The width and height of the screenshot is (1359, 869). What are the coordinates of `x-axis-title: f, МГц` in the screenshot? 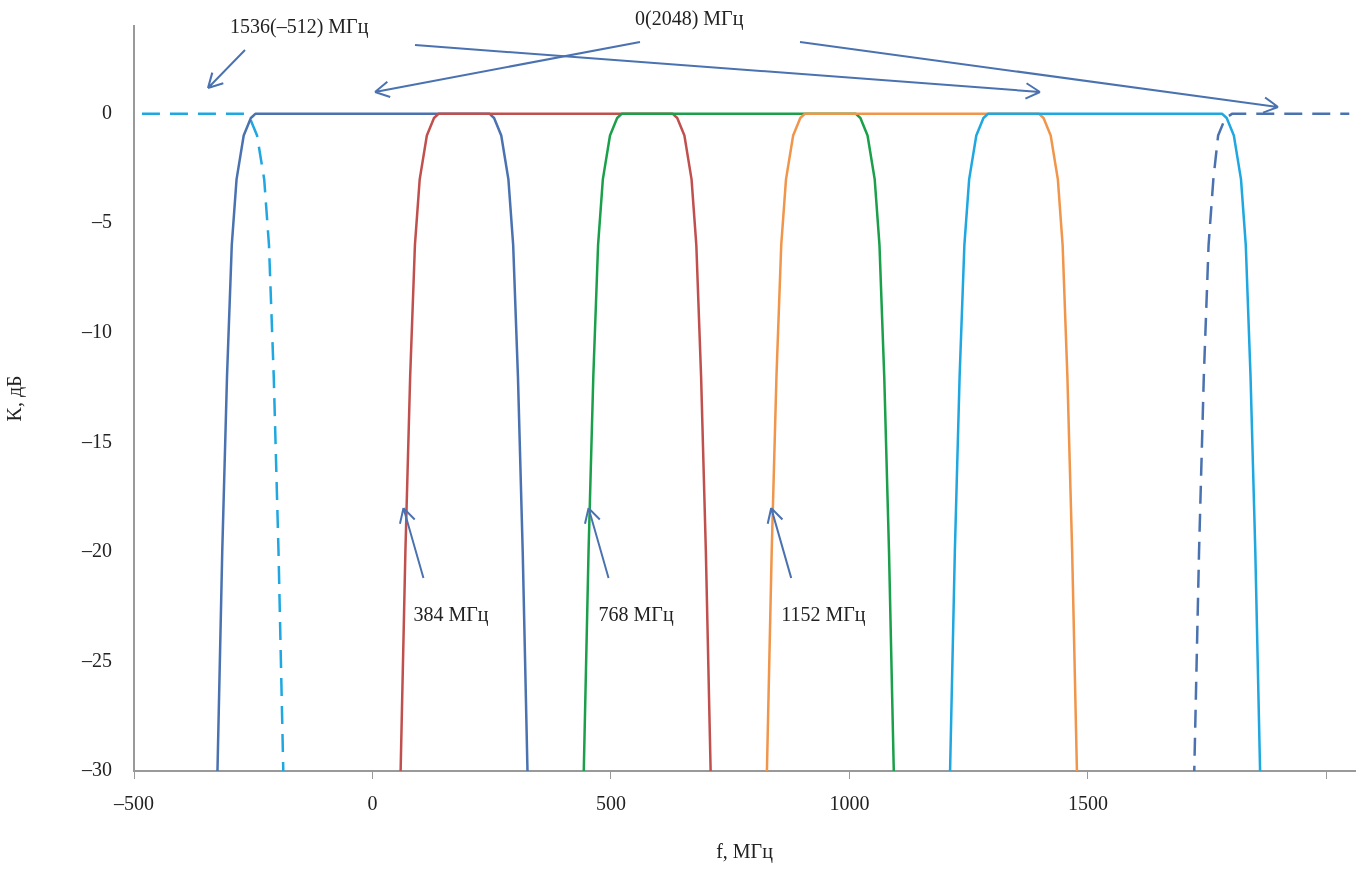 It's located at (745, 852).